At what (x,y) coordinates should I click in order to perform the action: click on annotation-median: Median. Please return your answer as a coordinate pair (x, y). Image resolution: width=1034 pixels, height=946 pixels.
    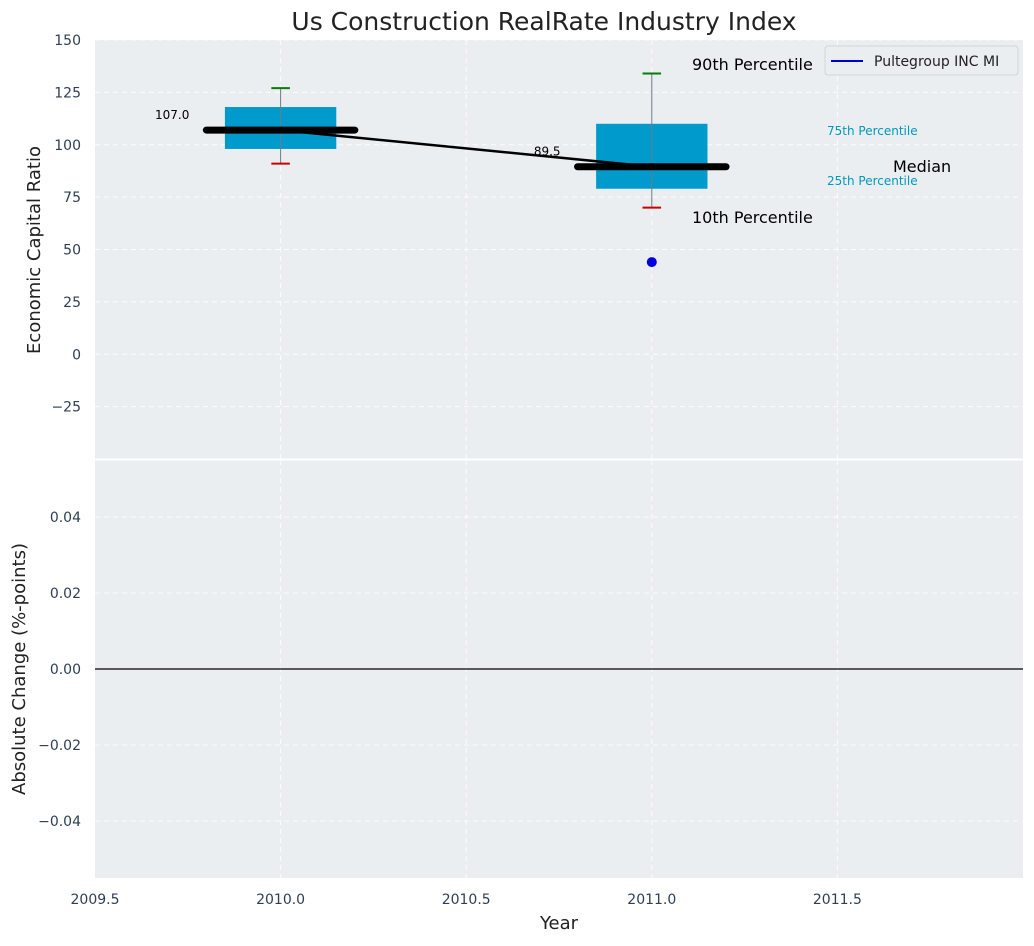
    Looking at the image, I should click on (922, 166).